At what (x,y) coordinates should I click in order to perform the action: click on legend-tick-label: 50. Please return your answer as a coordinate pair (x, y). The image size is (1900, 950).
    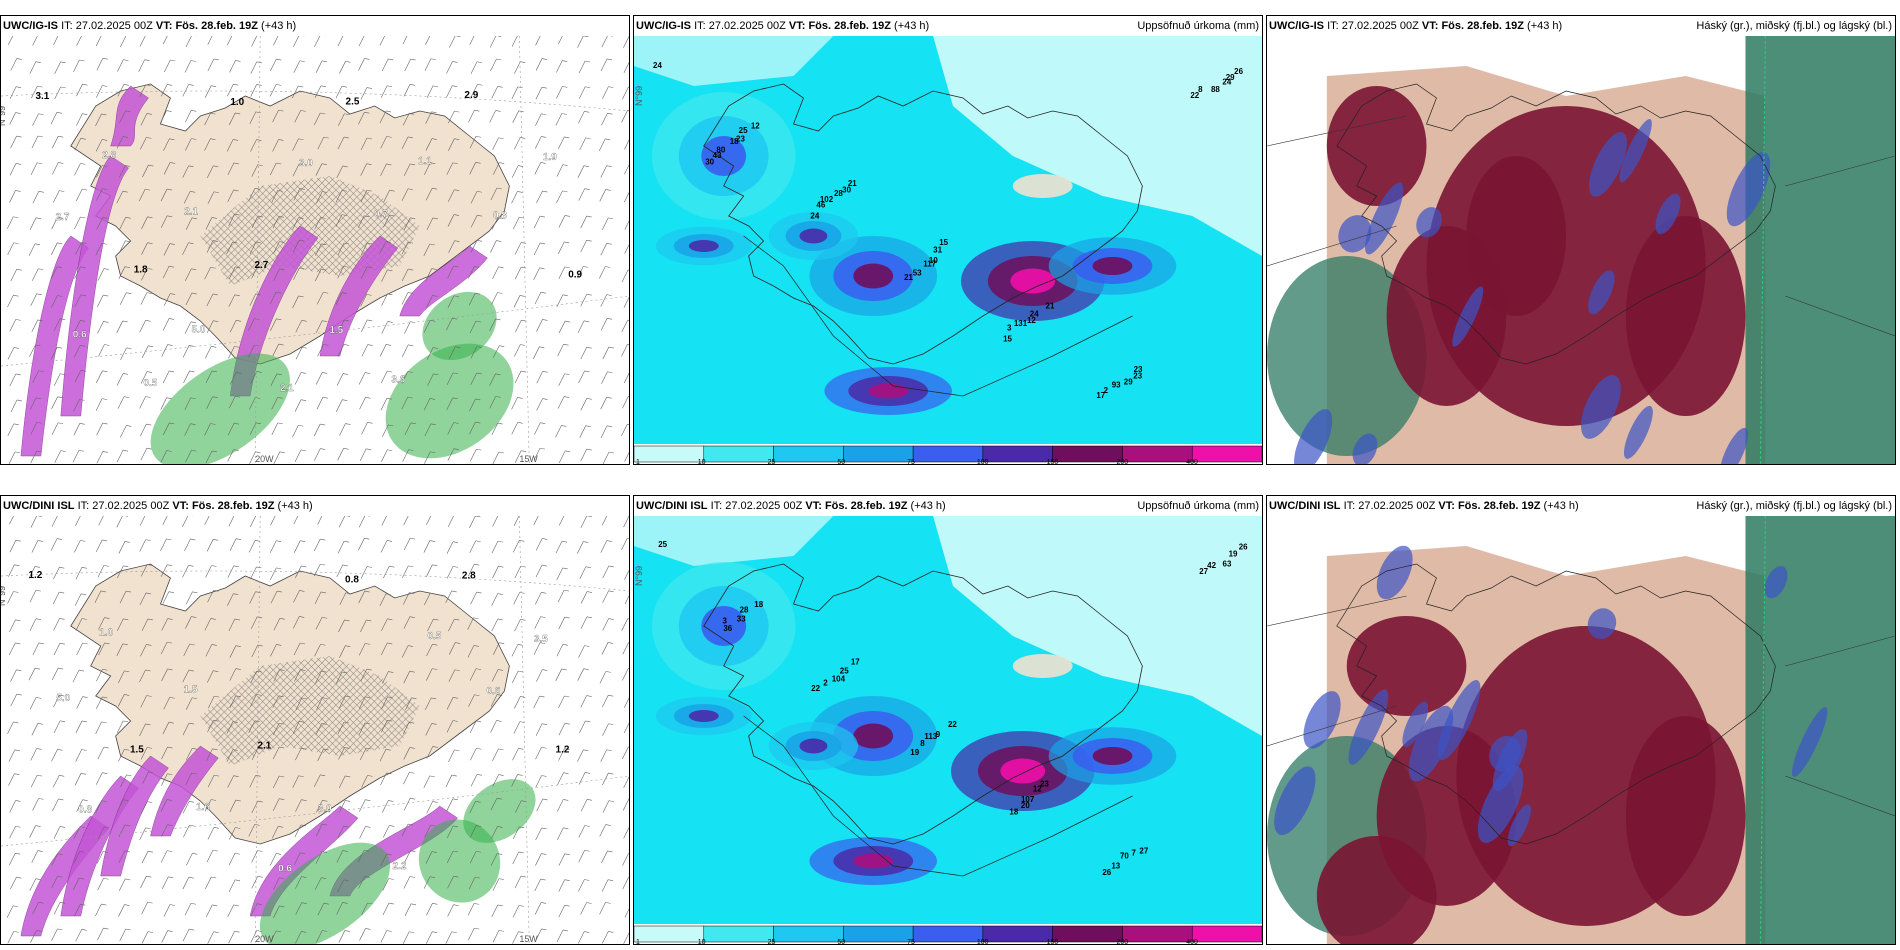
    Looking at the image, I should click on (841, 462).